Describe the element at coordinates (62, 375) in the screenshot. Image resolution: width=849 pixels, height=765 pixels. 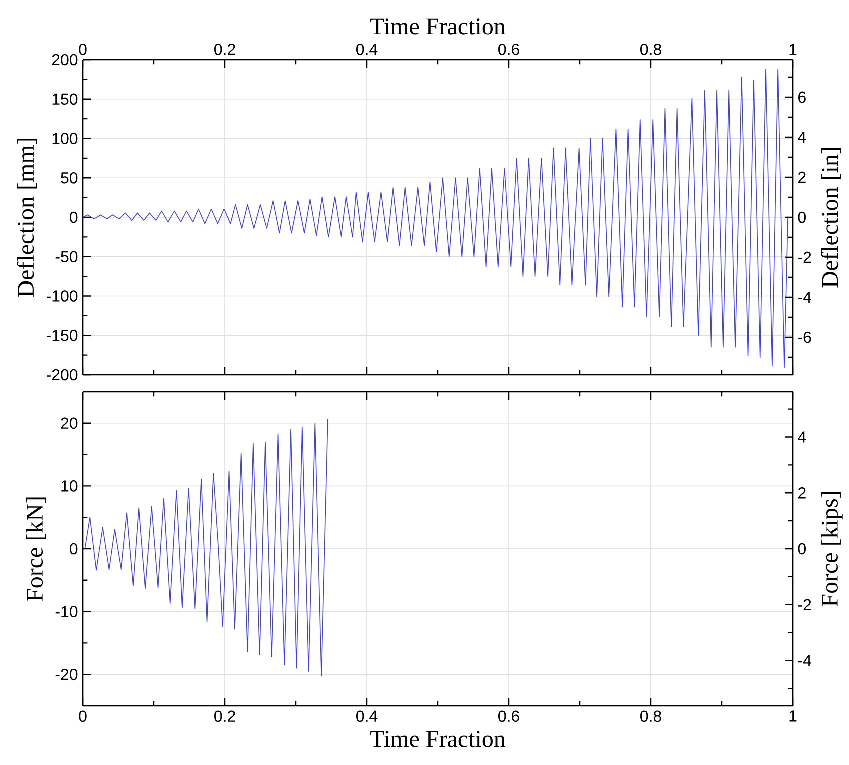
I see `y-tick-label: -200` at that location.